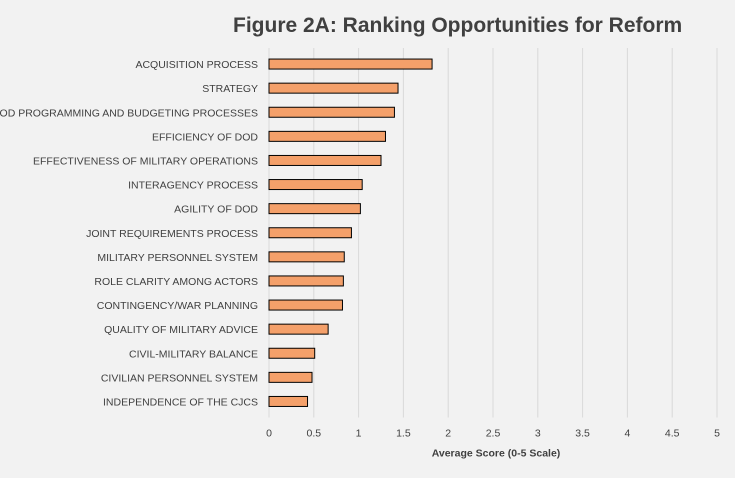 This screenshot has width=735, height=478. I want to click on x-tick-label: 2, so click(448, 434).